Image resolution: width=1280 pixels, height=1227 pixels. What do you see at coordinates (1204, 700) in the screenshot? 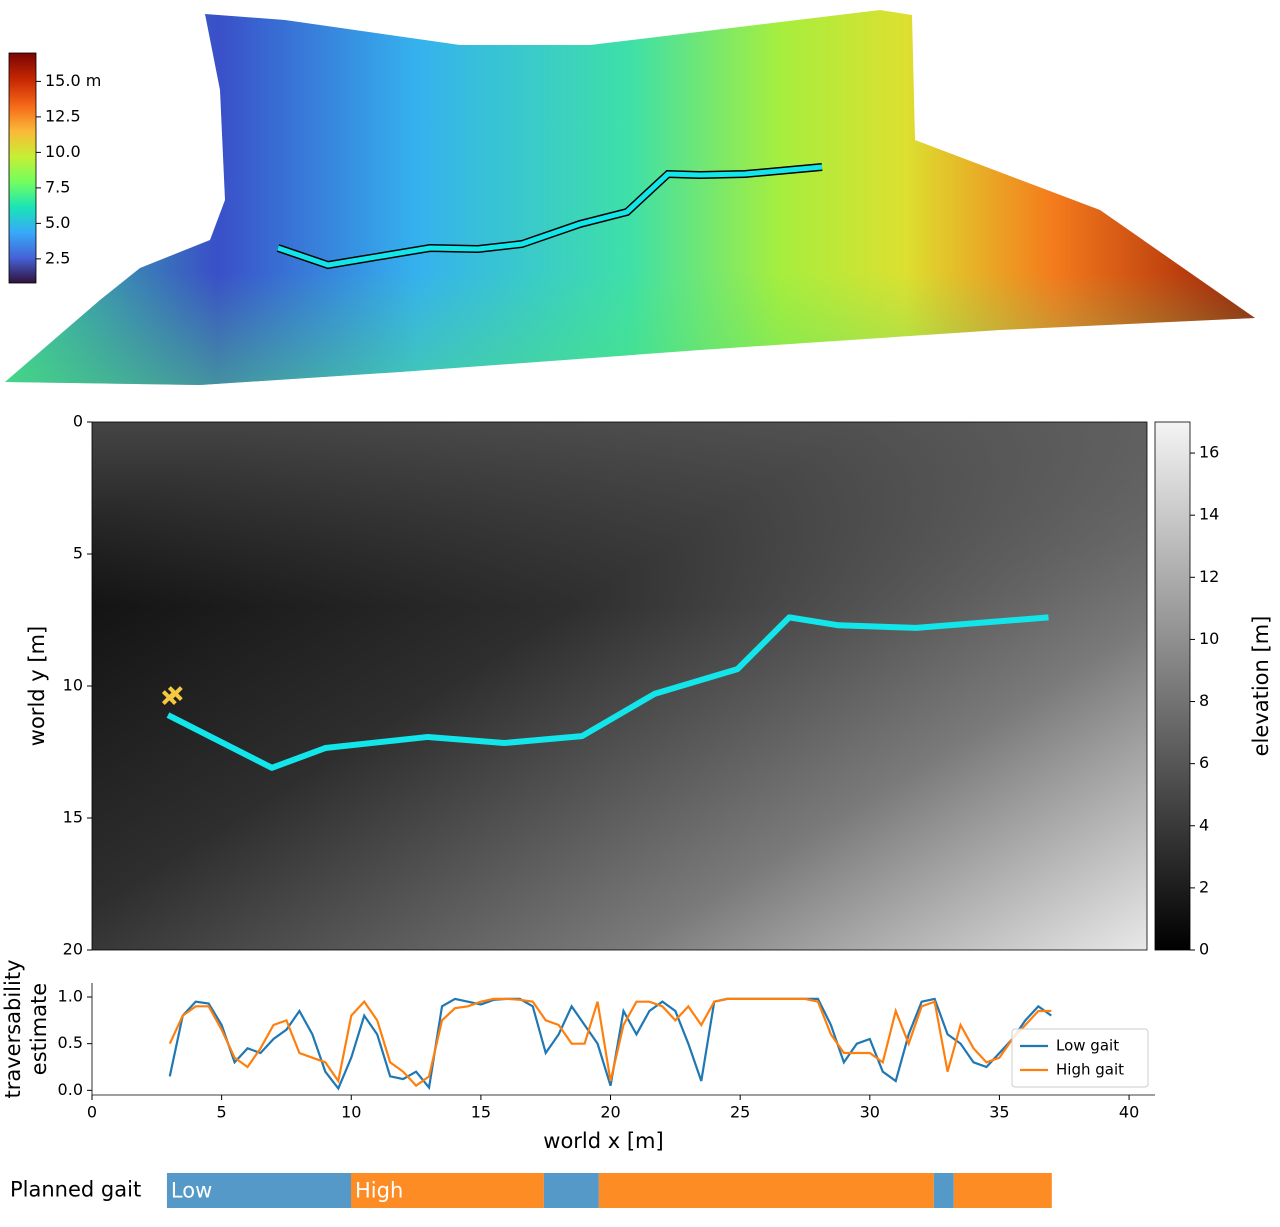
I see `colorbar-tick-label: 8` at bounding box center [1204, 700].